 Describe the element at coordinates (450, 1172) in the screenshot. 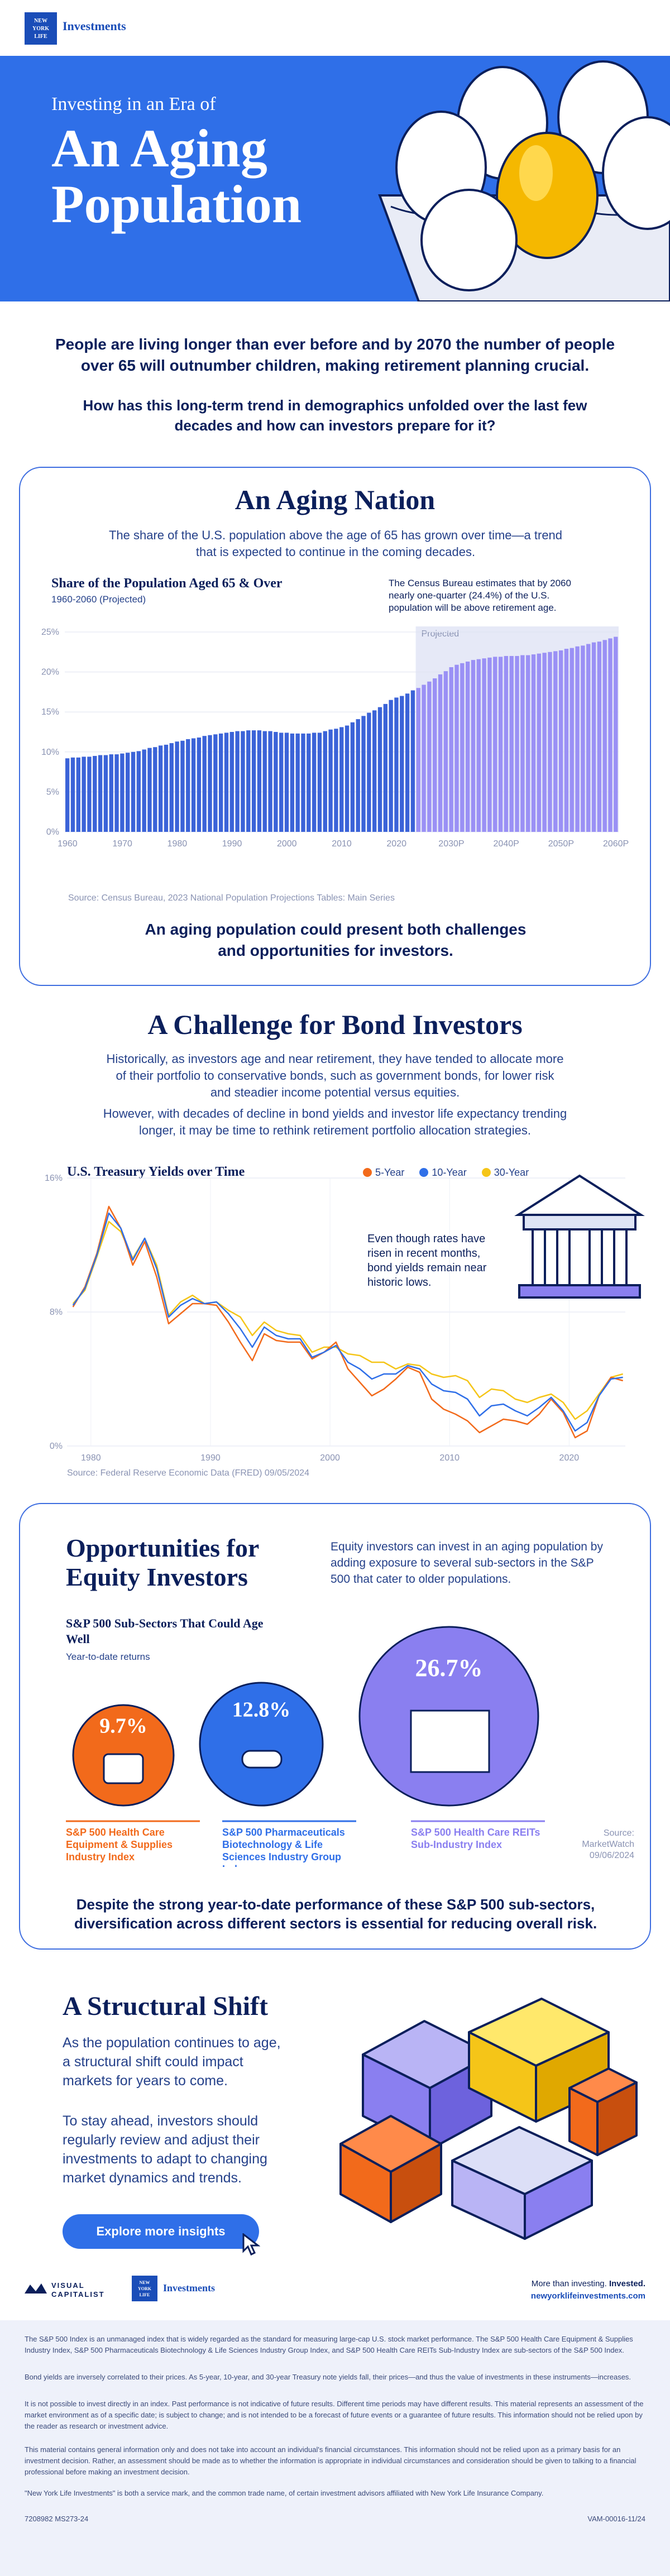

I see `legend-label: 10-Year` at that location.